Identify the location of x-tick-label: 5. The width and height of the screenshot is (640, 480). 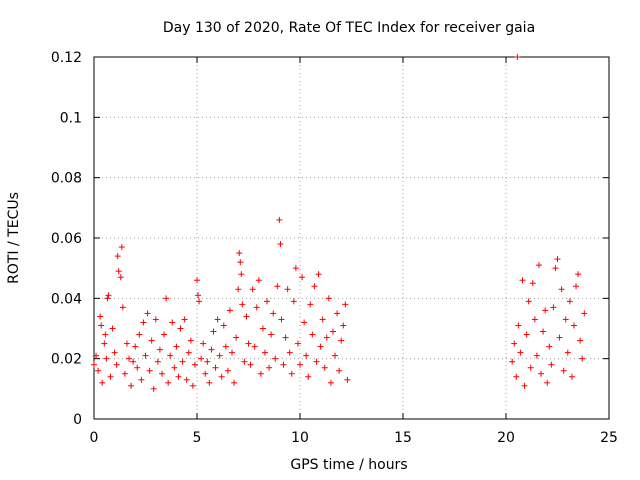
(197, 438).